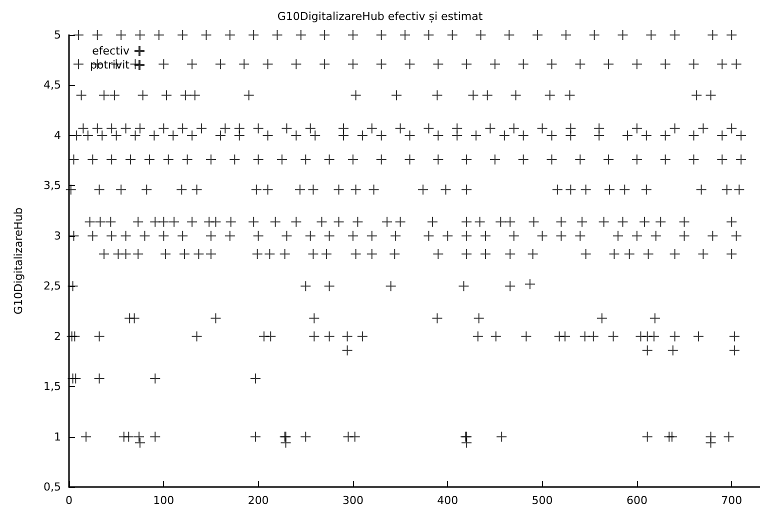  I want to click on x-tick-label: 0, so click(69, 500).